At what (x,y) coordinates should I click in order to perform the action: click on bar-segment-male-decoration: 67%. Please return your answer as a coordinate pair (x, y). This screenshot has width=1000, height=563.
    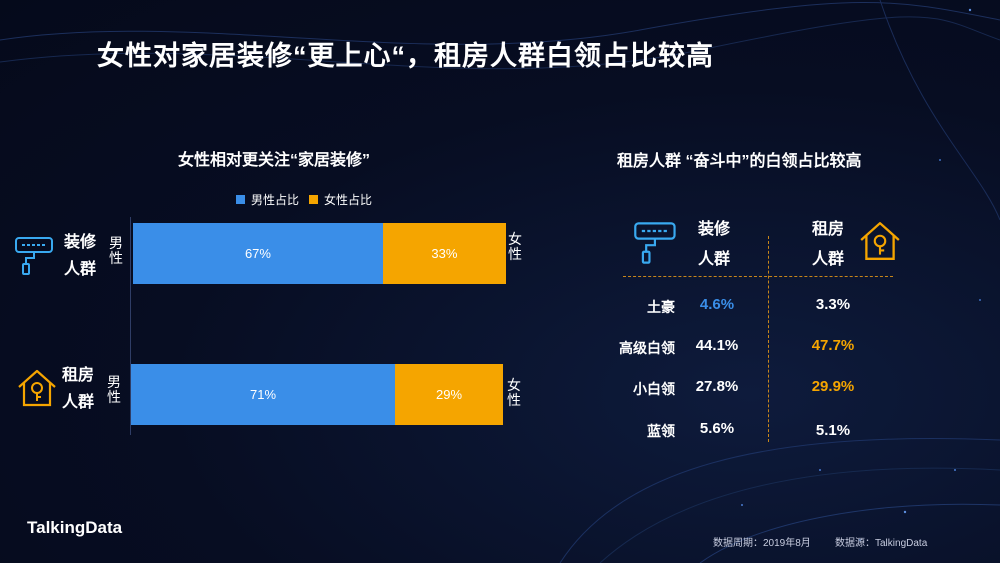
    Looking at the image, I should click on (258, 253).